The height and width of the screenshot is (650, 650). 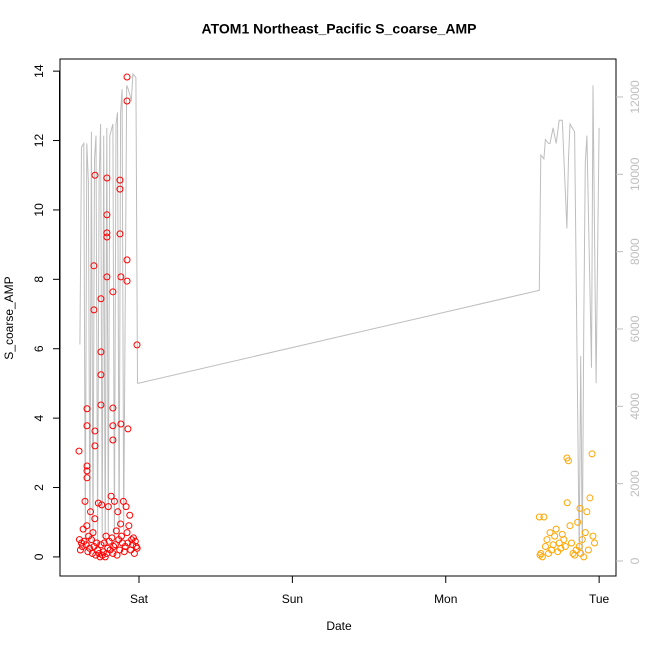 I want to click on y-tick-label: 10, so click(x=39, y=210).